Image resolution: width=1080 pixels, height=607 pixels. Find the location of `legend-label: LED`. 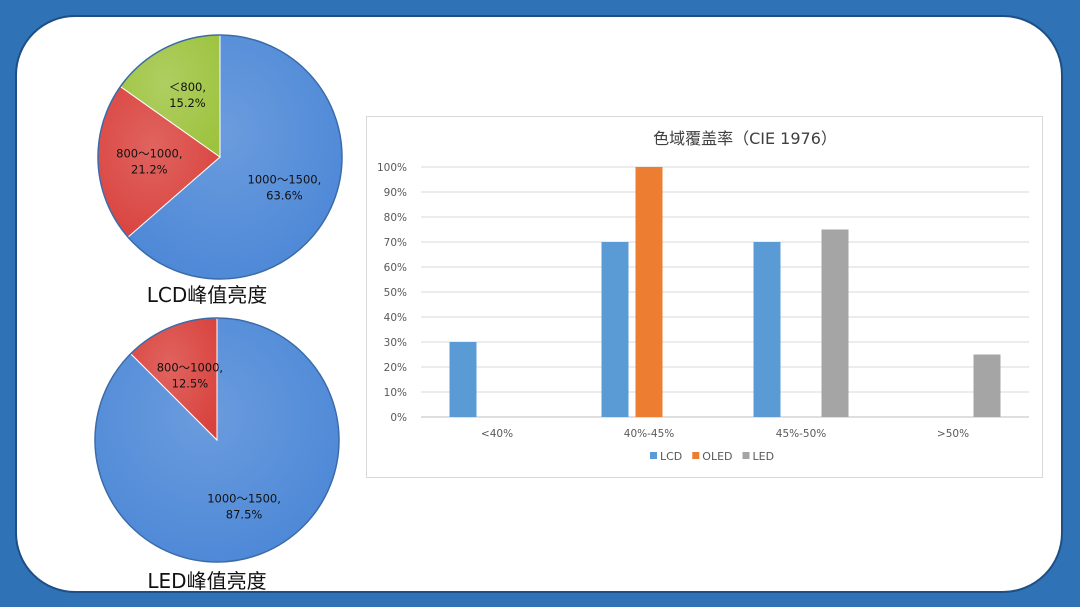

legend-label: LED is located at coordinates (764, 456).